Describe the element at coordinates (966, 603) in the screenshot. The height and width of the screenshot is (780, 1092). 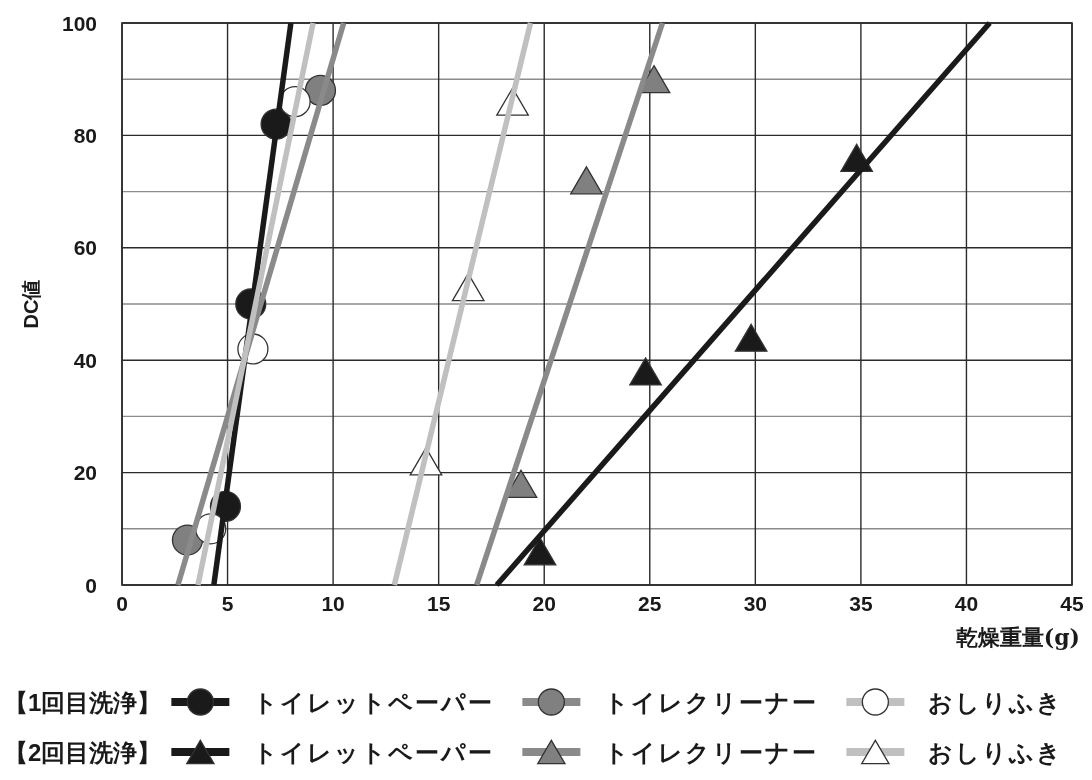
I see `x-tick-label: 40` at that location.